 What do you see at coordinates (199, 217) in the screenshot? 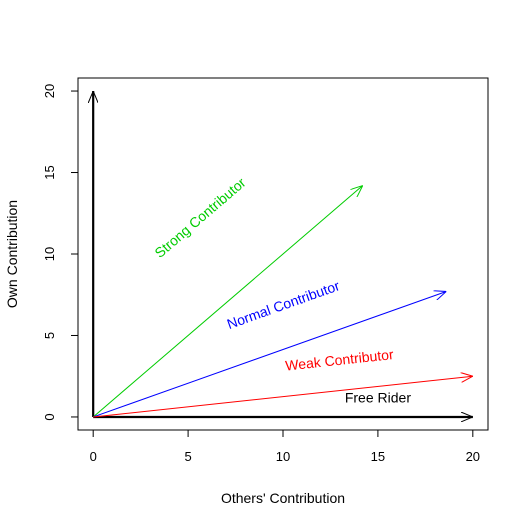
I see `label-strong-contributor: Strong Contributor` at bounding box center [199, 217].